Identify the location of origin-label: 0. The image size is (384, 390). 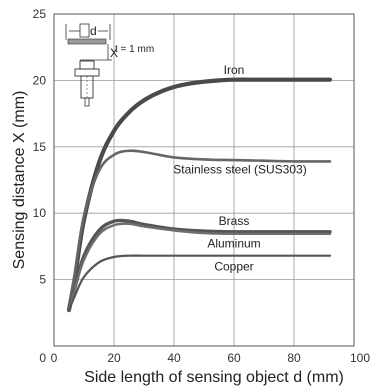
(42, 358).